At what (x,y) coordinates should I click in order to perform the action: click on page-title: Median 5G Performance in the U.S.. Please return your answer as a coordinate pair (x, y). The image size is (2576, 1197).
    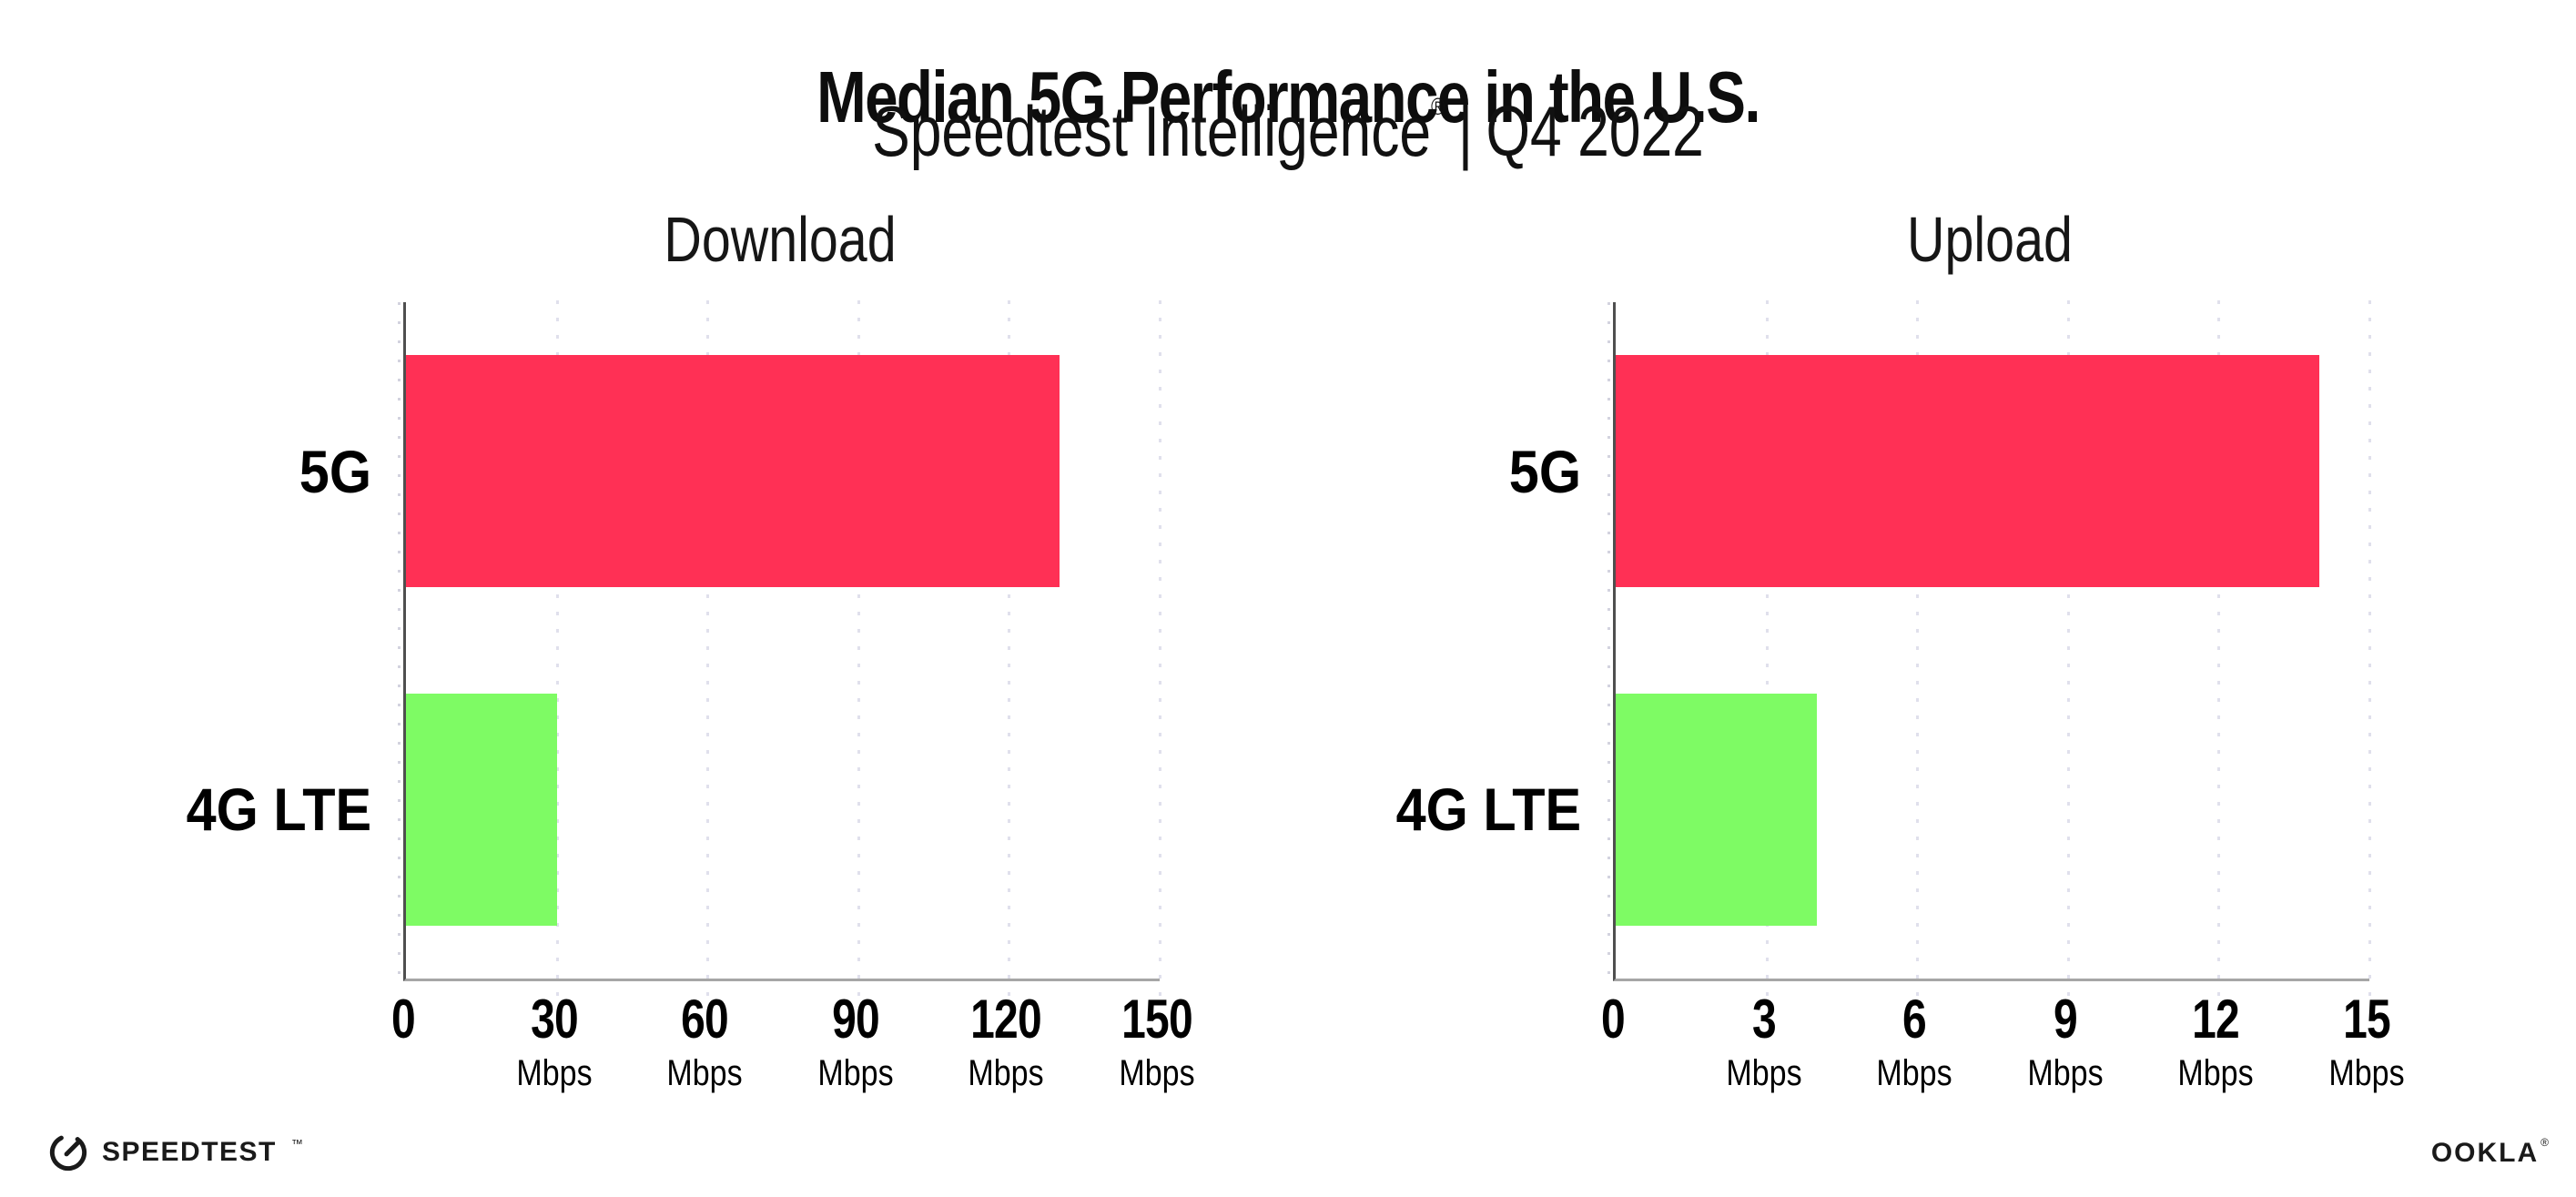
    Looking at the image, I should click on (1288, 97).